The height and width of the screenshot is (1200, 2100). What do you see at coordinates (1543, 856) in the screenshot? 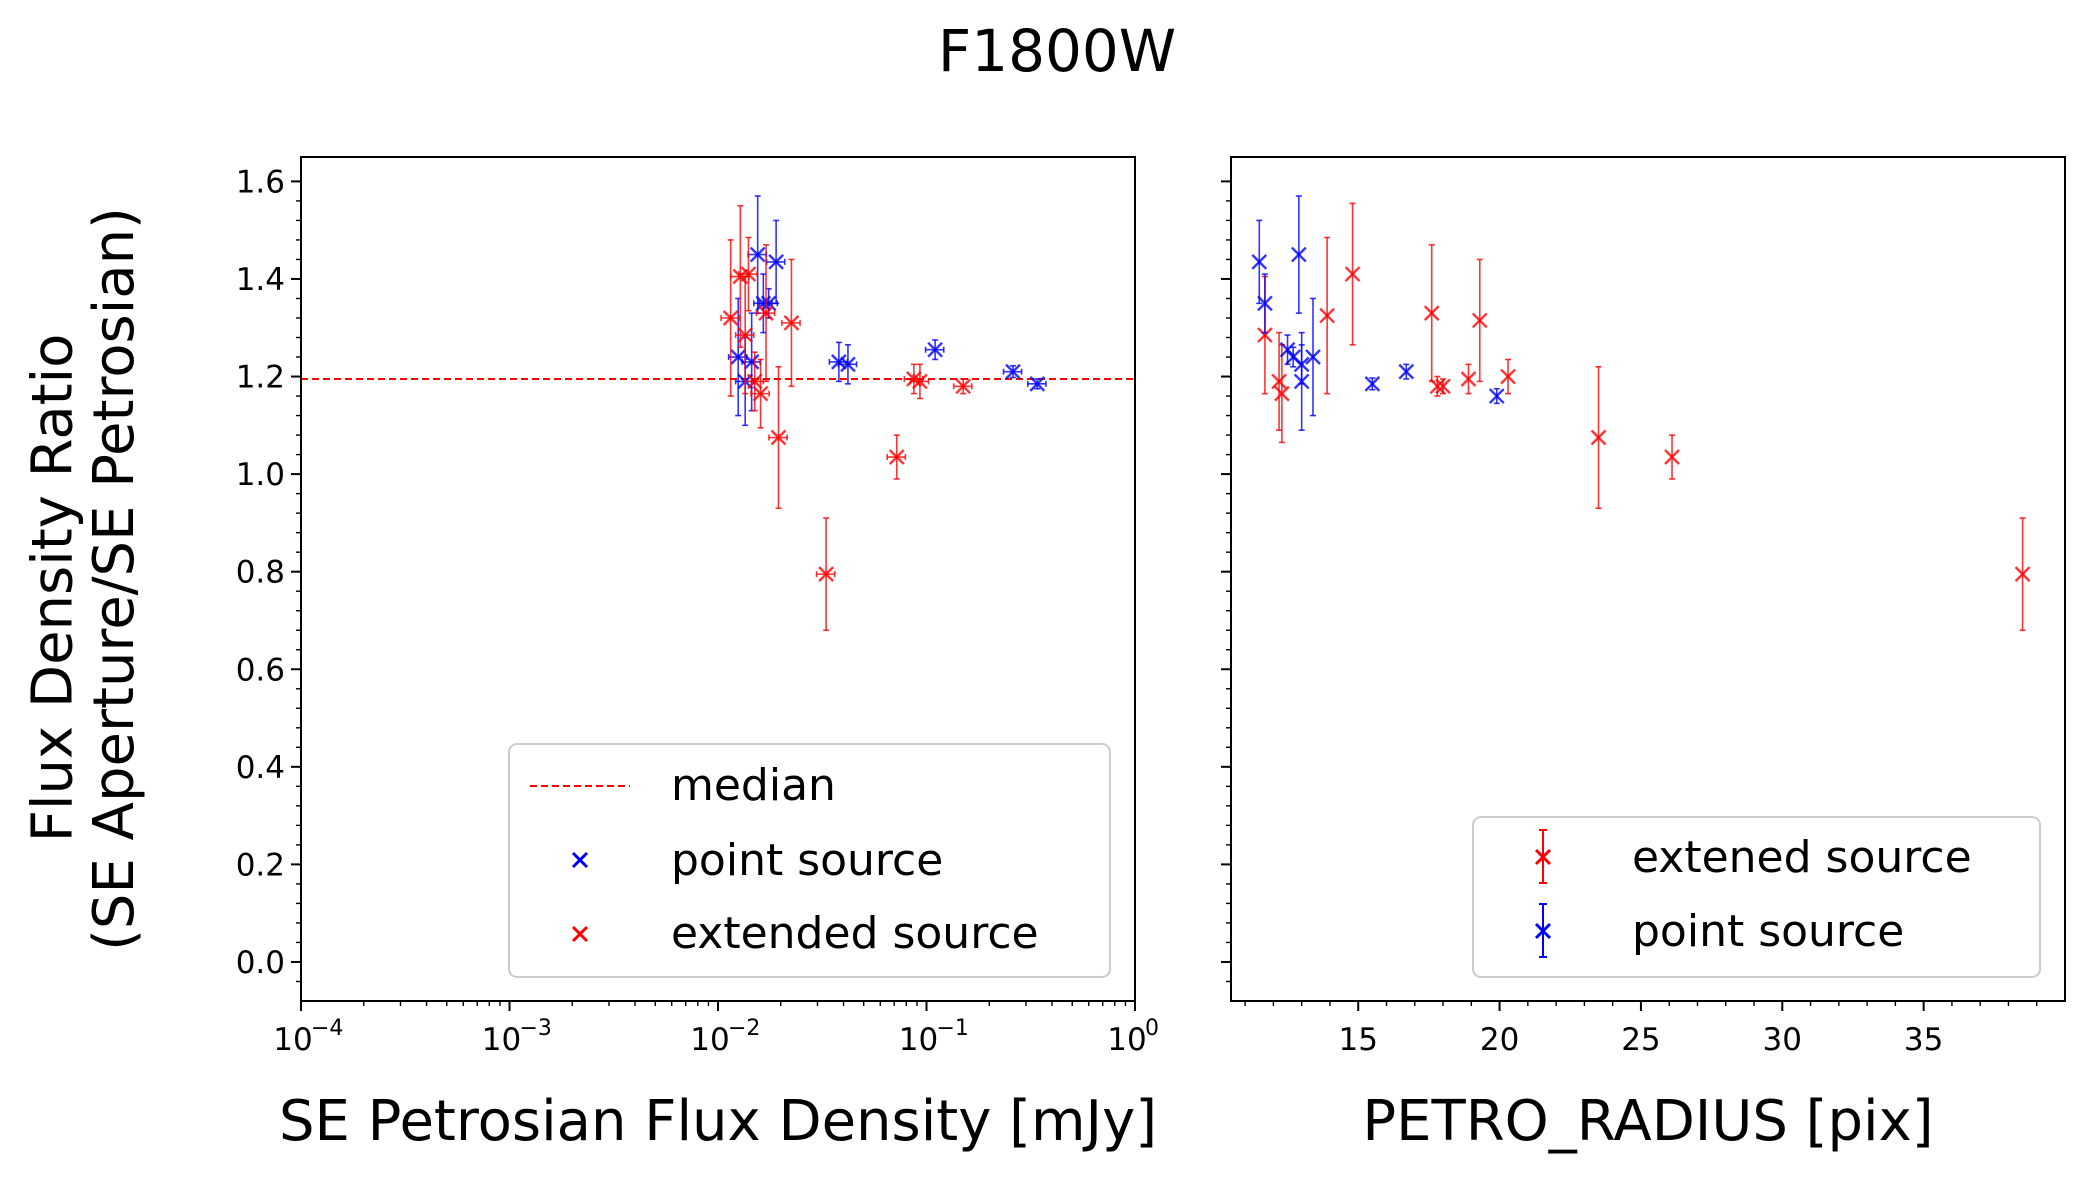
I see `legend-extened-errorbar-marker` at bounding box center [1543, 856].